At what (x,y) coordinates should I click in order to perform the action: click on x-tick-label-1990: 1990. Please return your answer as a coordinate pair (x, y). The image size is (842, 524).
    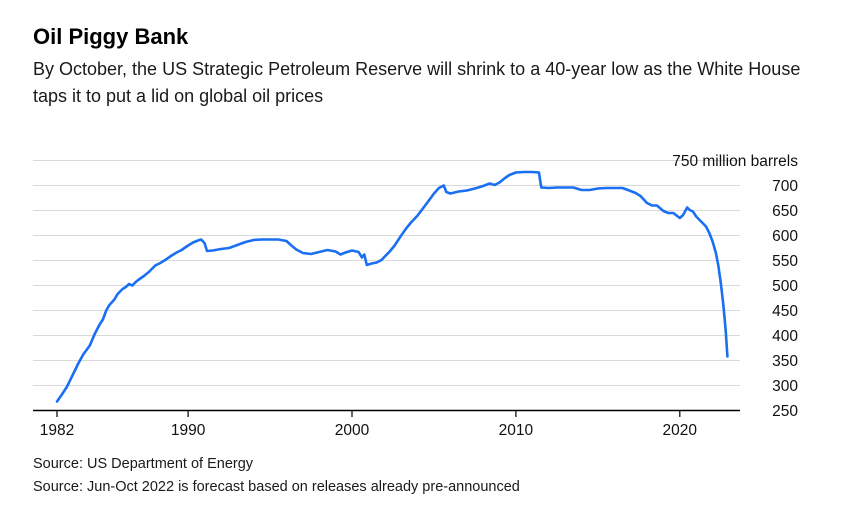
    Looking at the image, I should click on (188, 430).